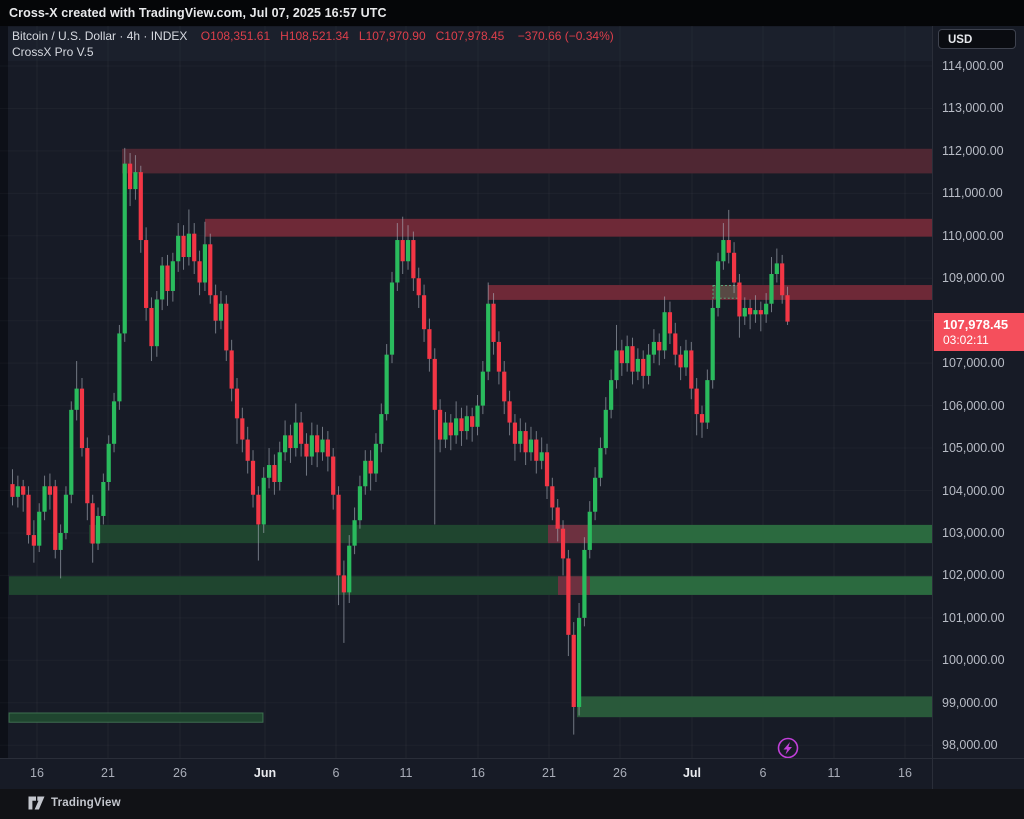  What do you see at coordinates (108, 773) in the screenshot?
I see `time-tick-label: 21` at bounding box center [108, 773].